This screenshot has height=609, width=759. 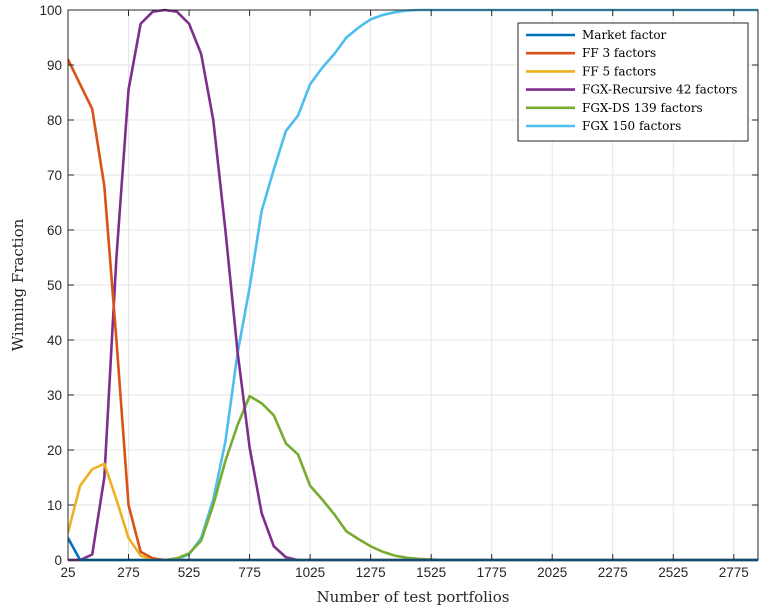 I want to click on x-tick-label: 2025, so click(x=552, y=572).